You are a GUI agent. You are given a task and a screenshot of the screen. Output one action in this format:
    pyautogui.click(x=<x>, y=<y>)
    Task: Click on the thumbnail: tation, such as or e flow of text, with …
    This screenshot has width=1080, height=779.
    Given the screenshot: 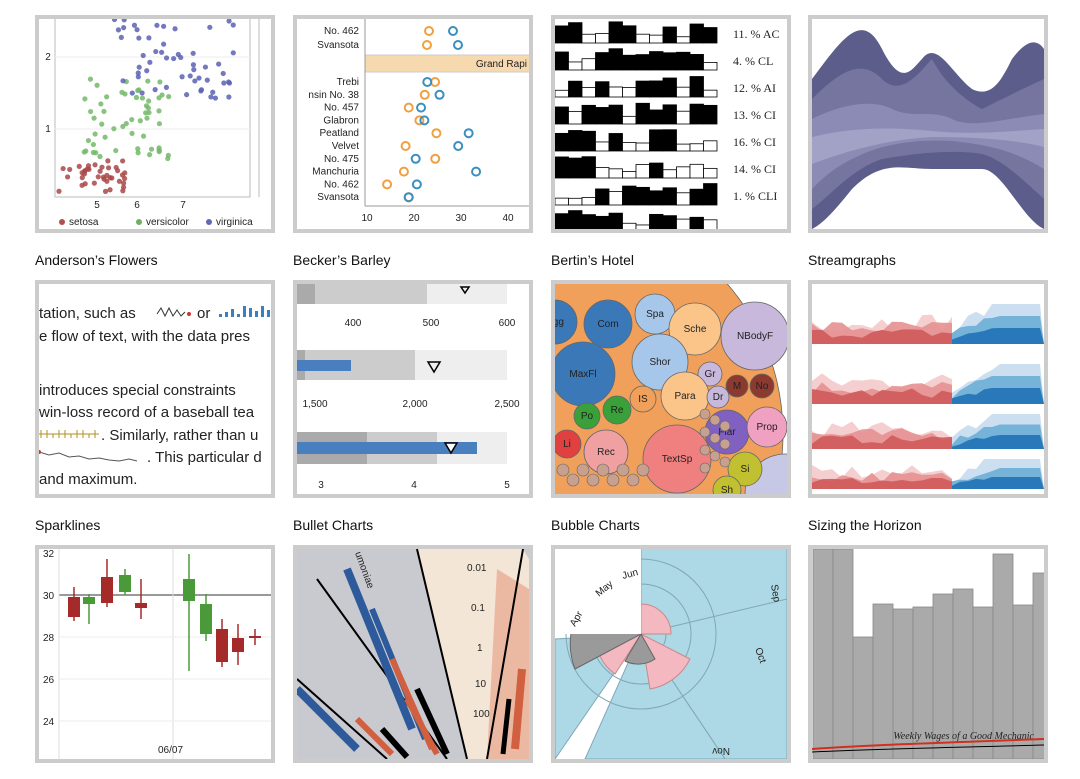 What is the action you would take?
    pyautogui.click(x=155, y=389)
    